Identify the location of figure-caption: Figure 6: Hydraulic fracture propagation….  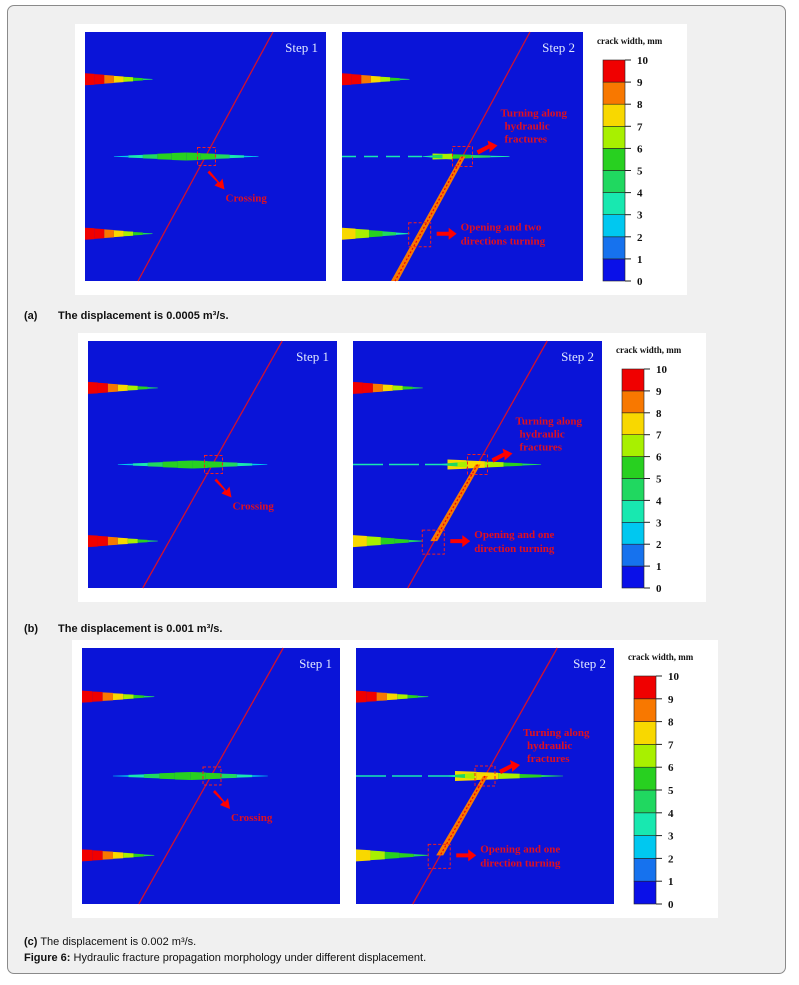
(225, 958).